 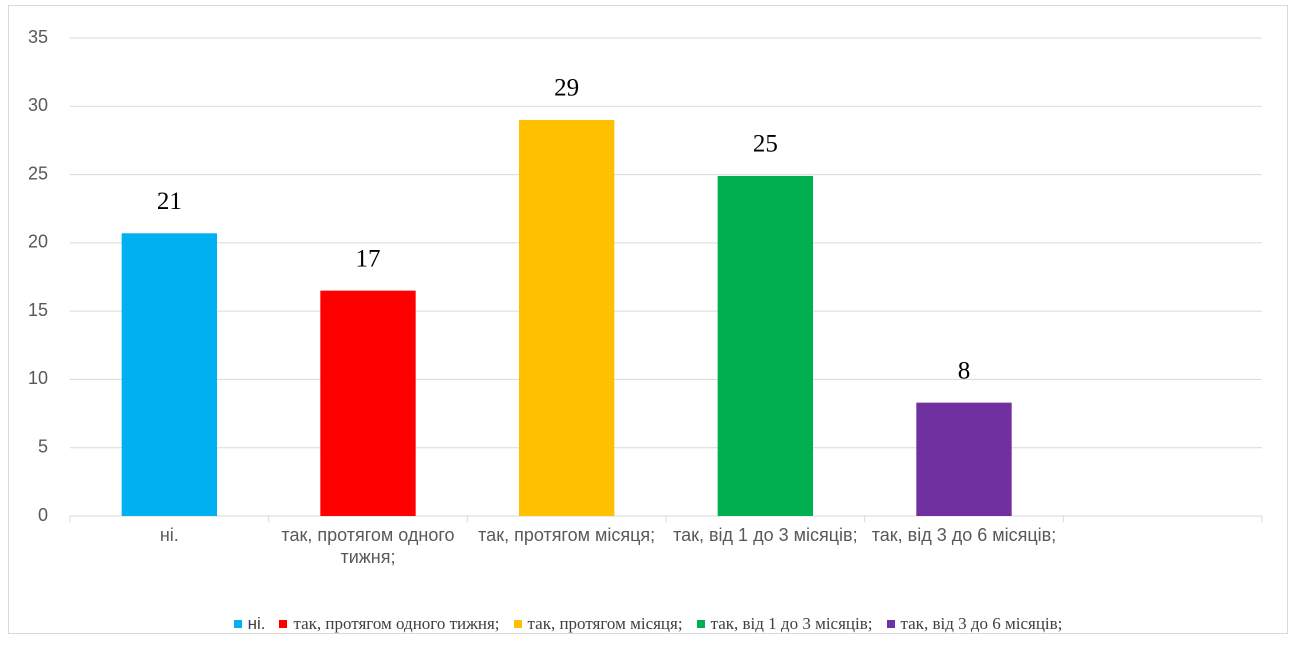 What do you see at coordinates (169, 201) in the screenshot?
I see `data-label: 21` at bounding box center [169, 201].